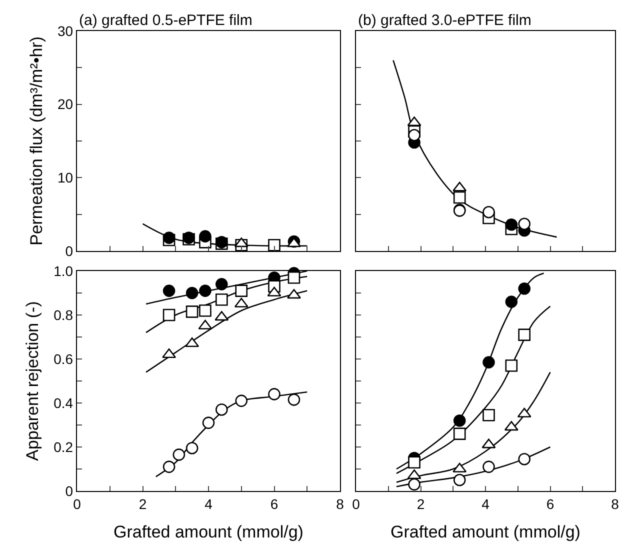 The height and width of the screenshot is (546, 627). Describe the element at coordinates (64, 314) in the screenshot. I see `y-tick-label: 0.8` at that location.